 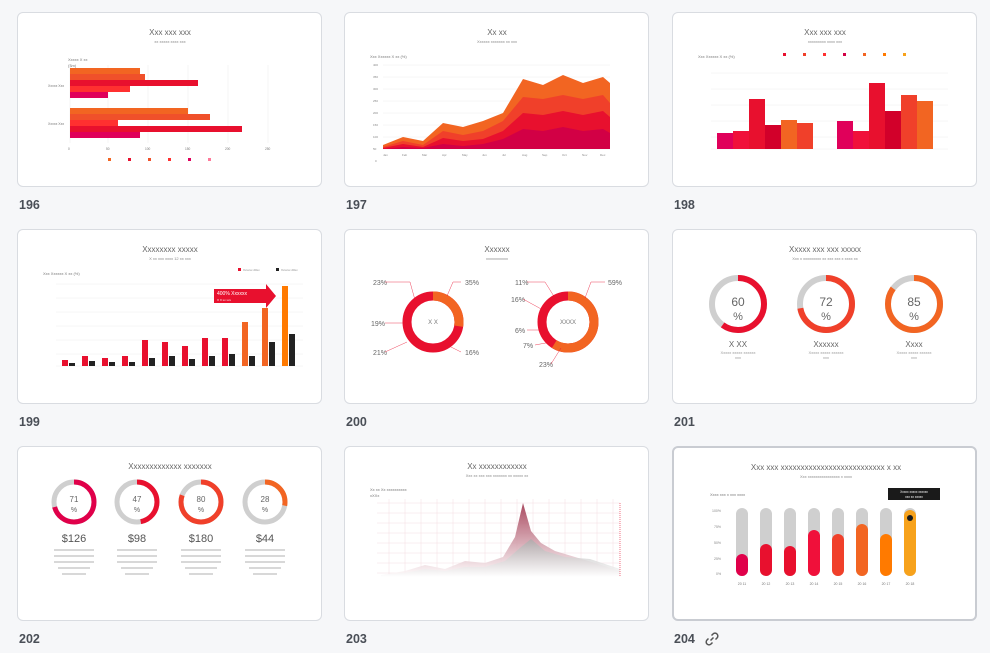 I want to click on svg-text: 400, so click(x=375, y=65).